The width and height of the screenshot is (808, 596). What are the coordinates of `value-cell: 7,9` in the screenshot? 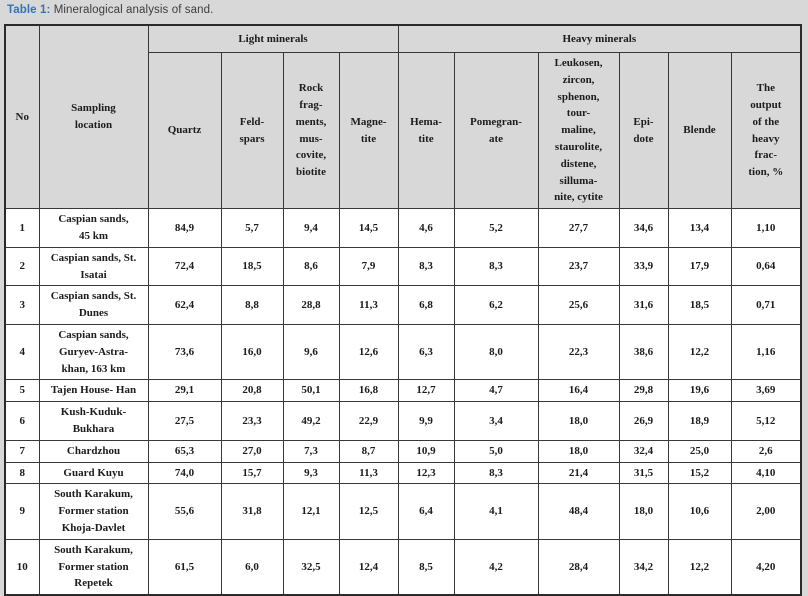 It's located at (368, 266).